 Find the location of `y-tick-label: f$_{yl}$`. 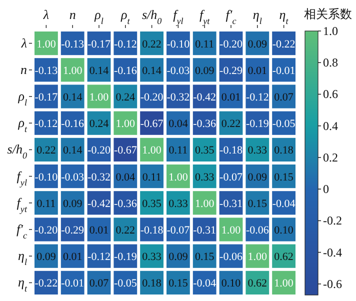

y-tick-label: f$_{yl}$ is located at coordinates (22, 178).